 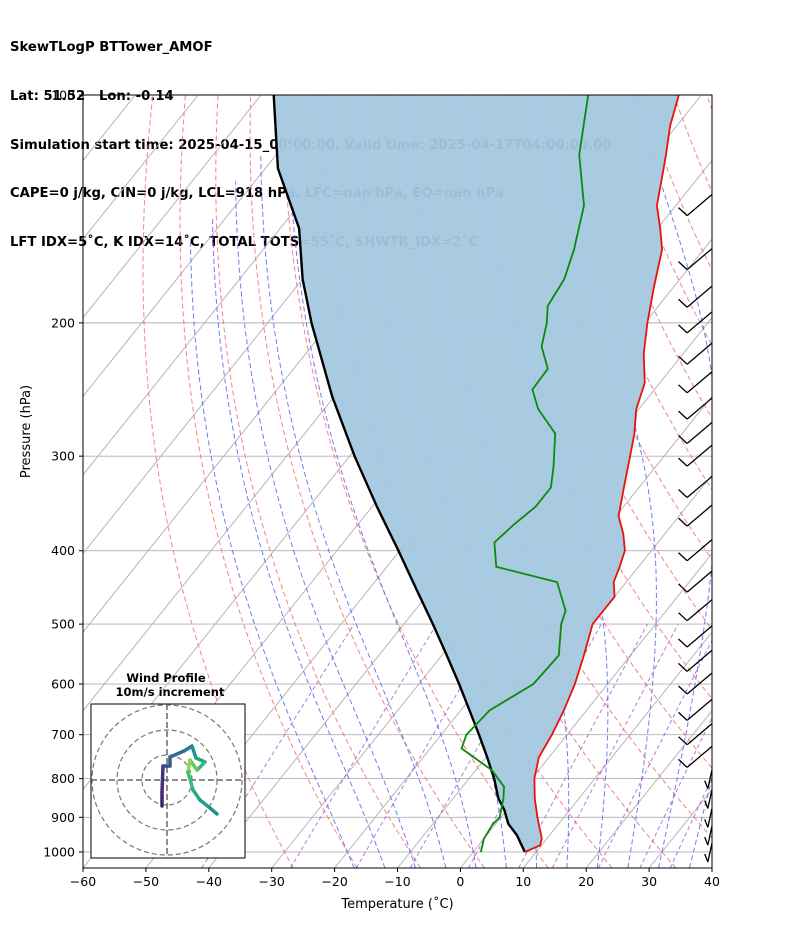 What do you see at coordinates (525, 474) in the screenshot?
I see `dewpoint-line` at bounding box center [525, 474].